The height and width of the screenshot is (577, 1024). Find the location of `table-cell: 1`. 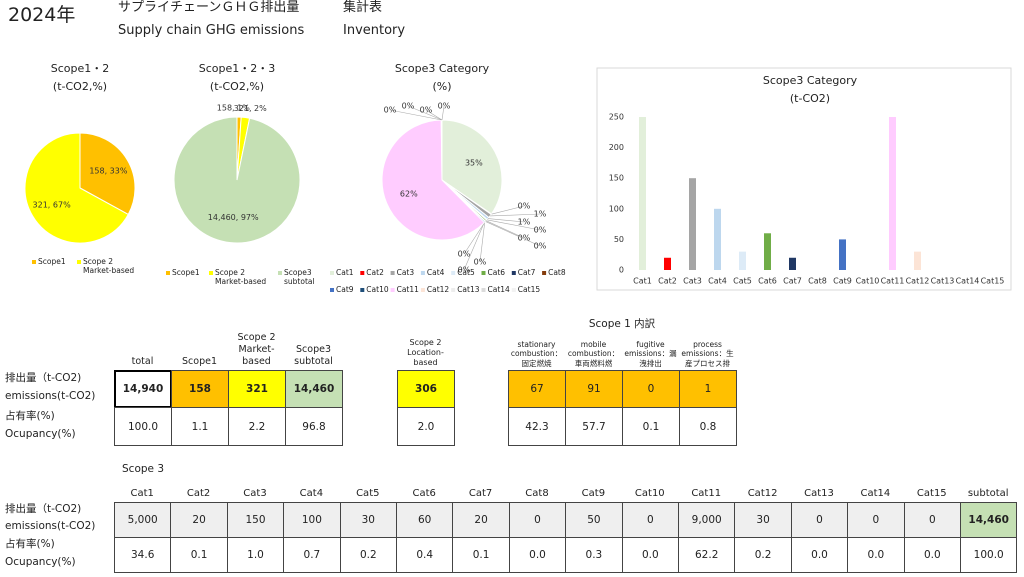

table-cell: 1 is located at coordinates (708, 389).